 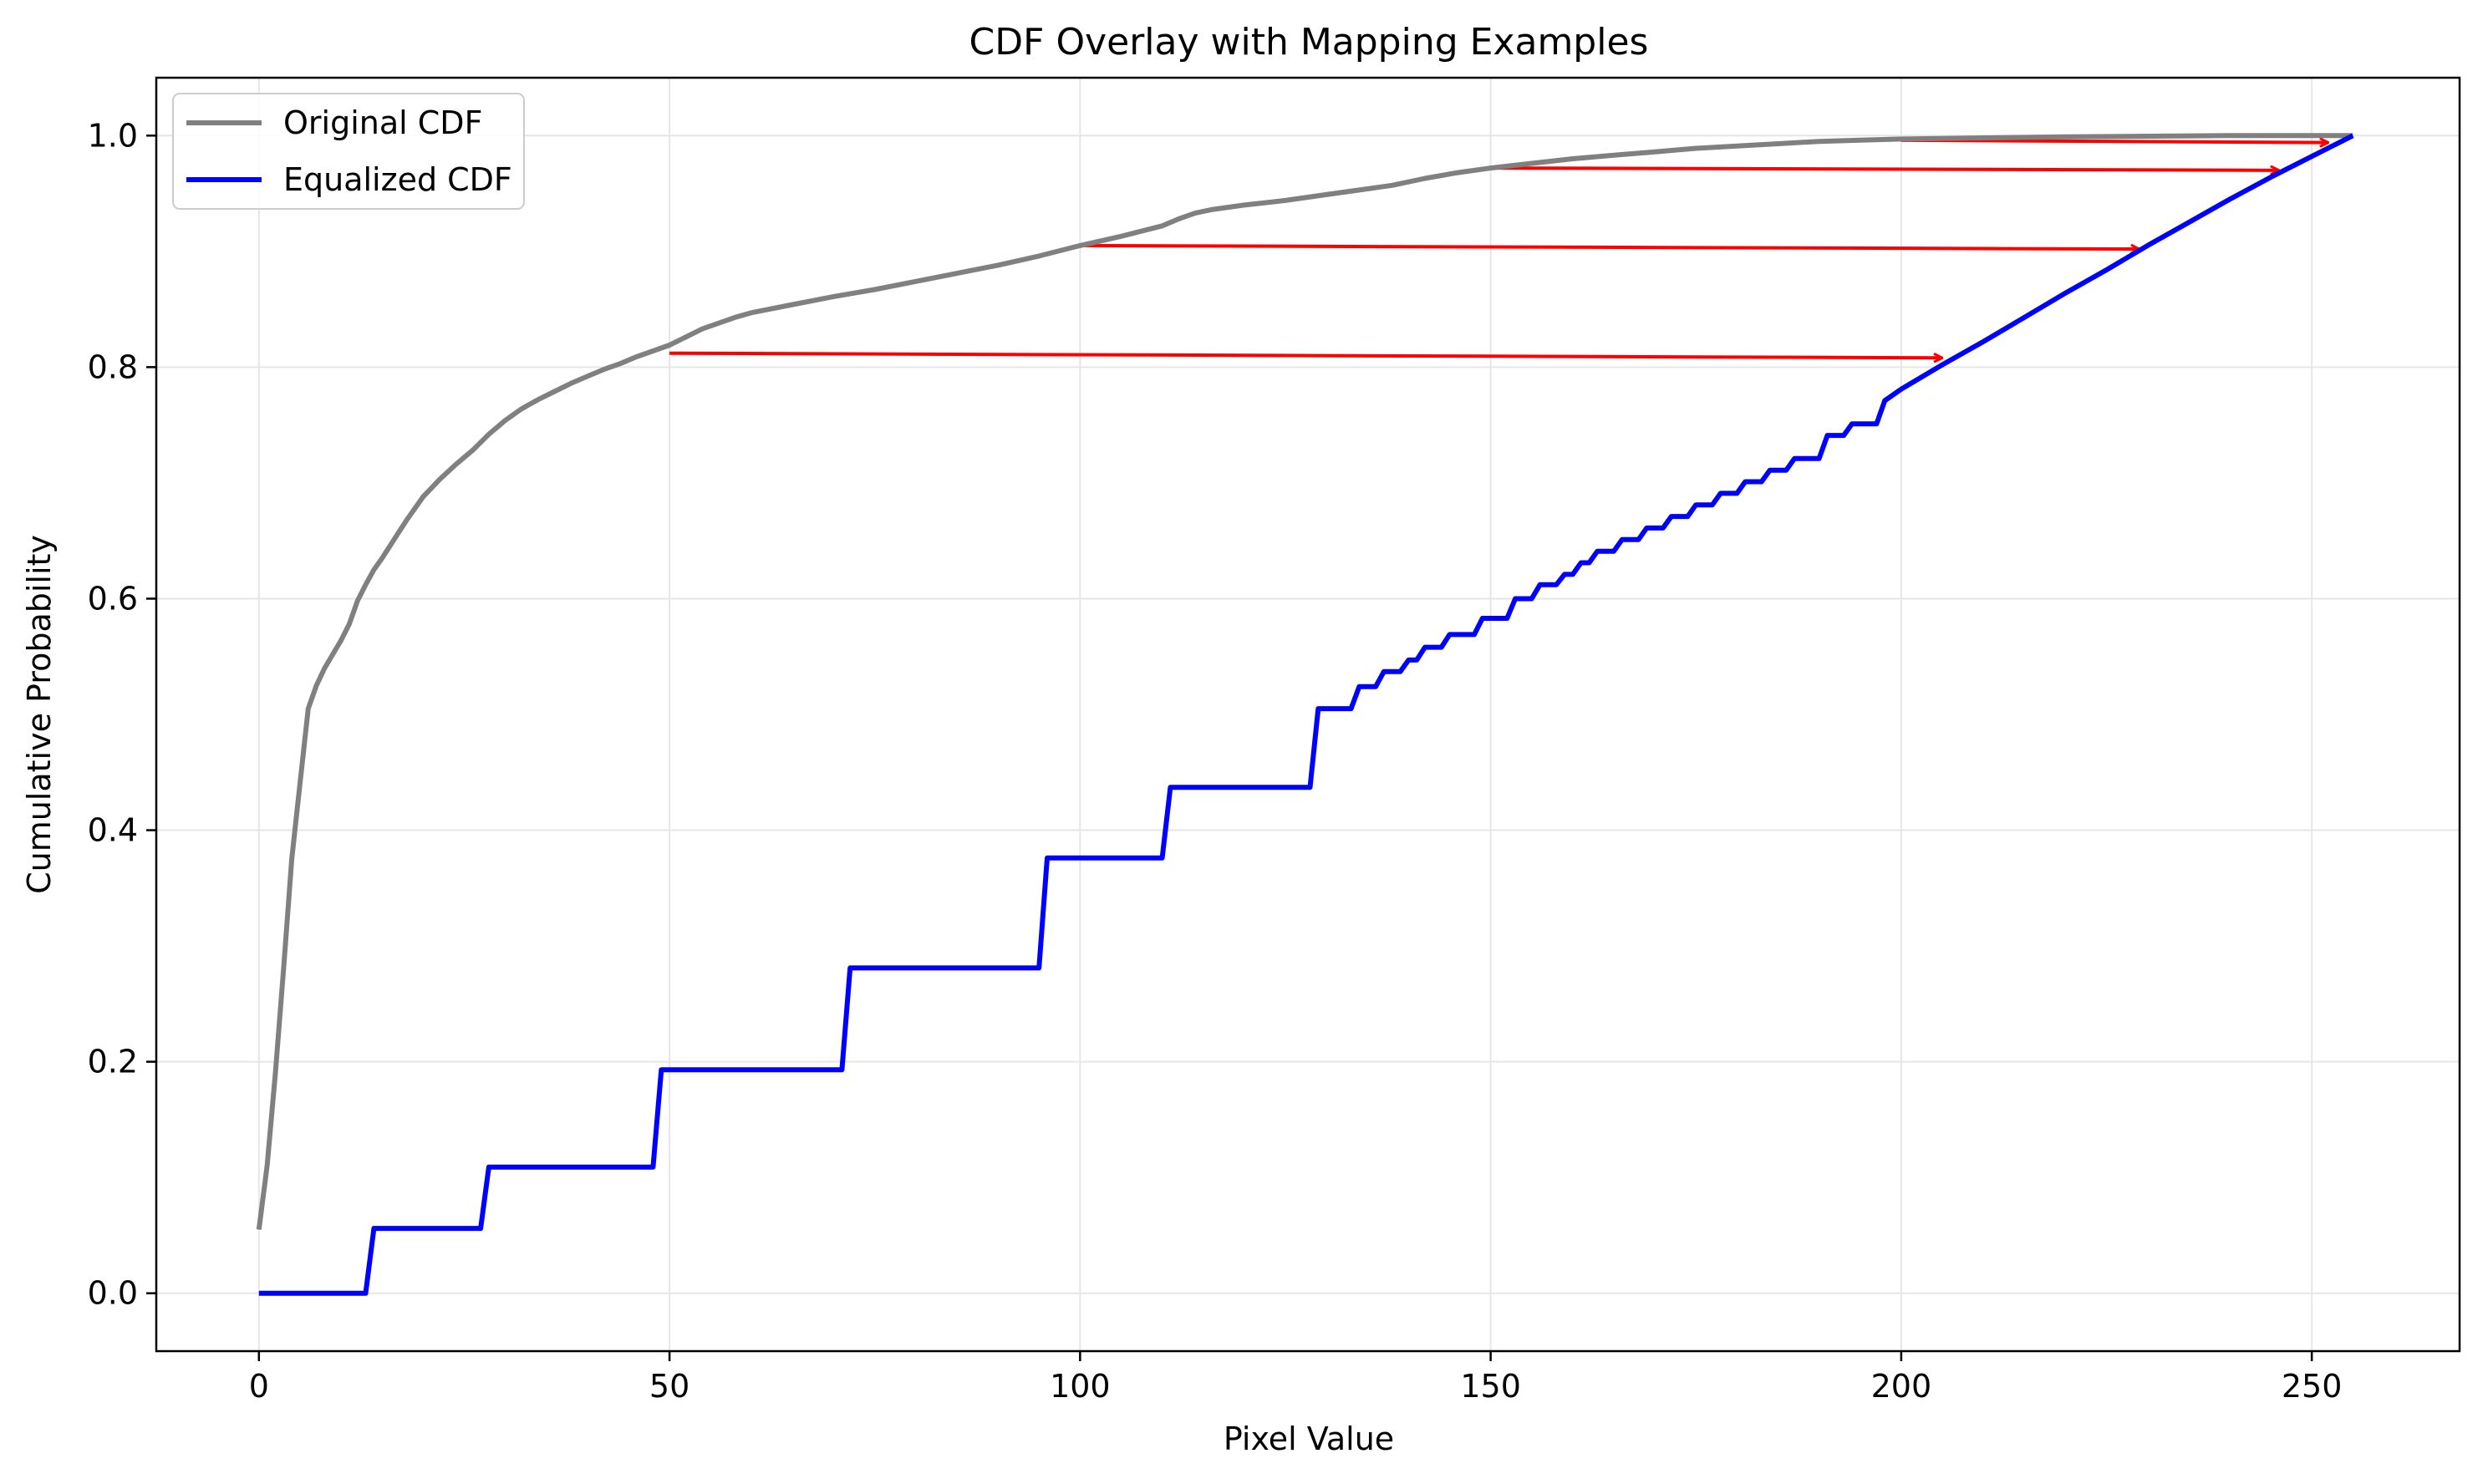 I want to click on x-tick-label: 0, so click(x=259, y=1386).